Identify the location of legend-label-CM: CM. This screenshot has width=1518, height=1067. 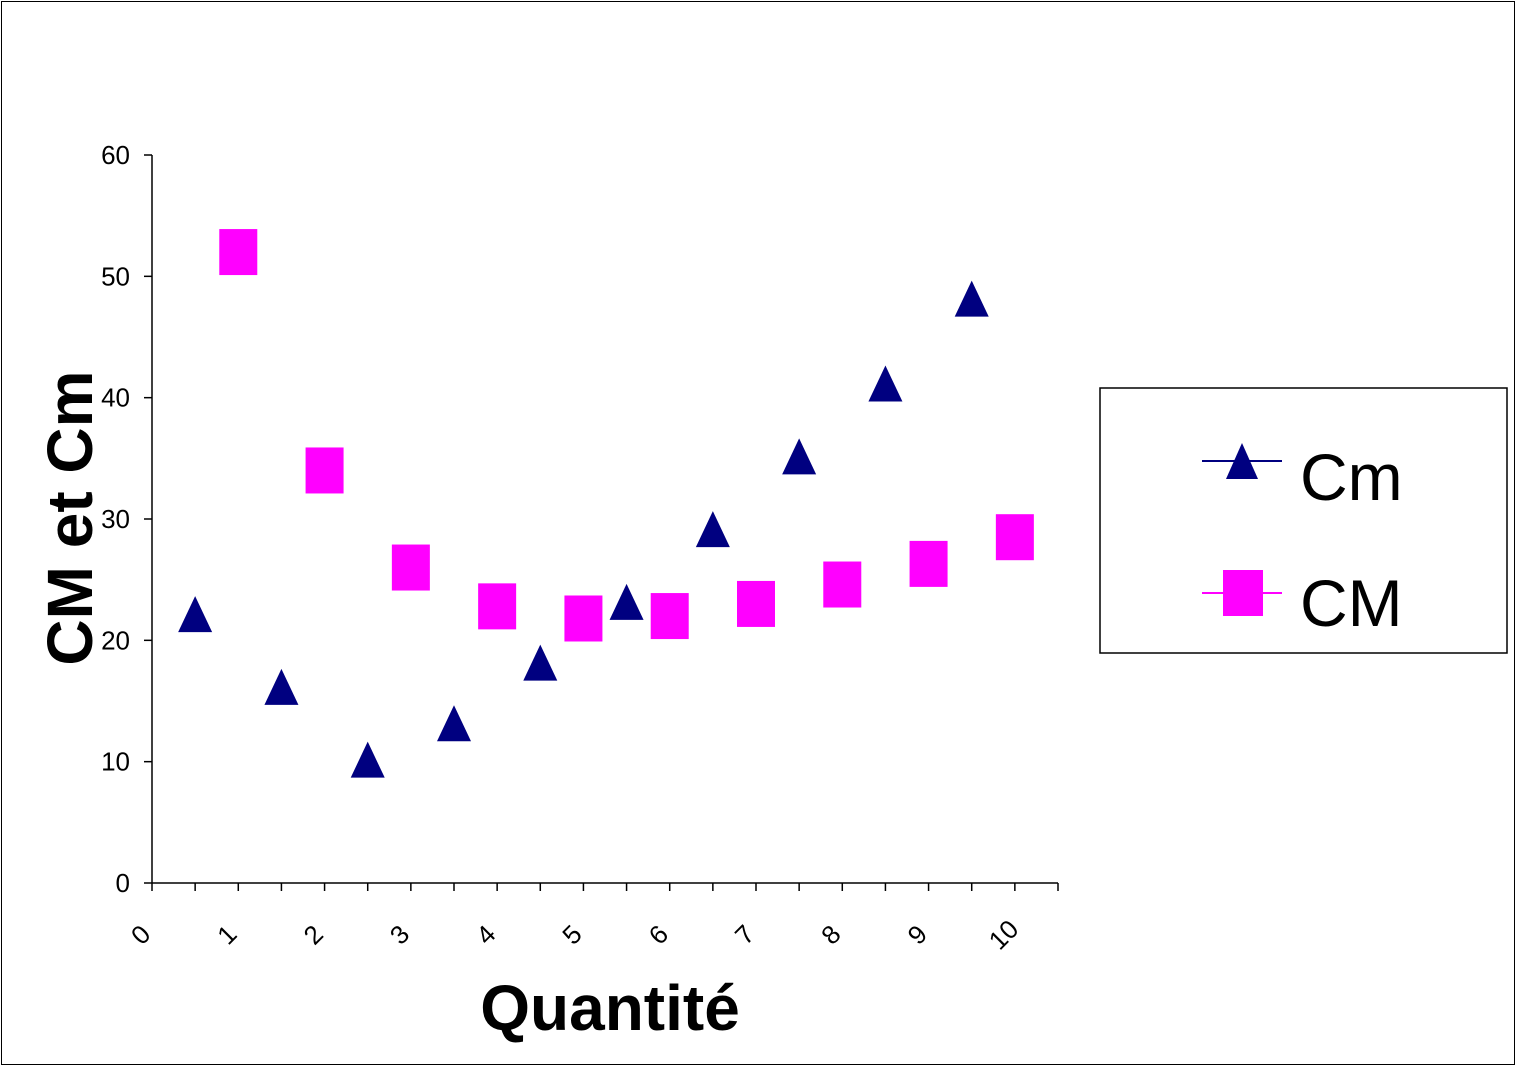
(1351, 603).